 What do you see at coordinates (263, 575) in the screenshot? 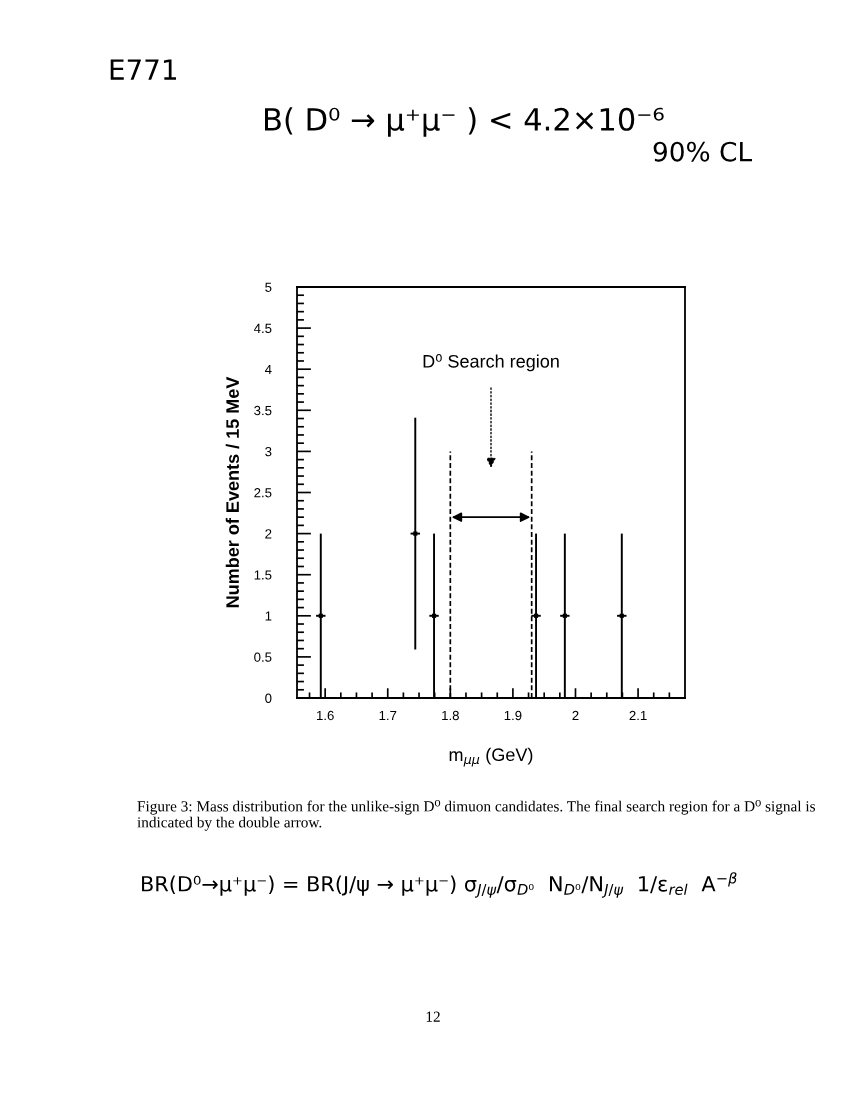
I see `y-tick-label: 1.5` at bounding box center [263, 575].